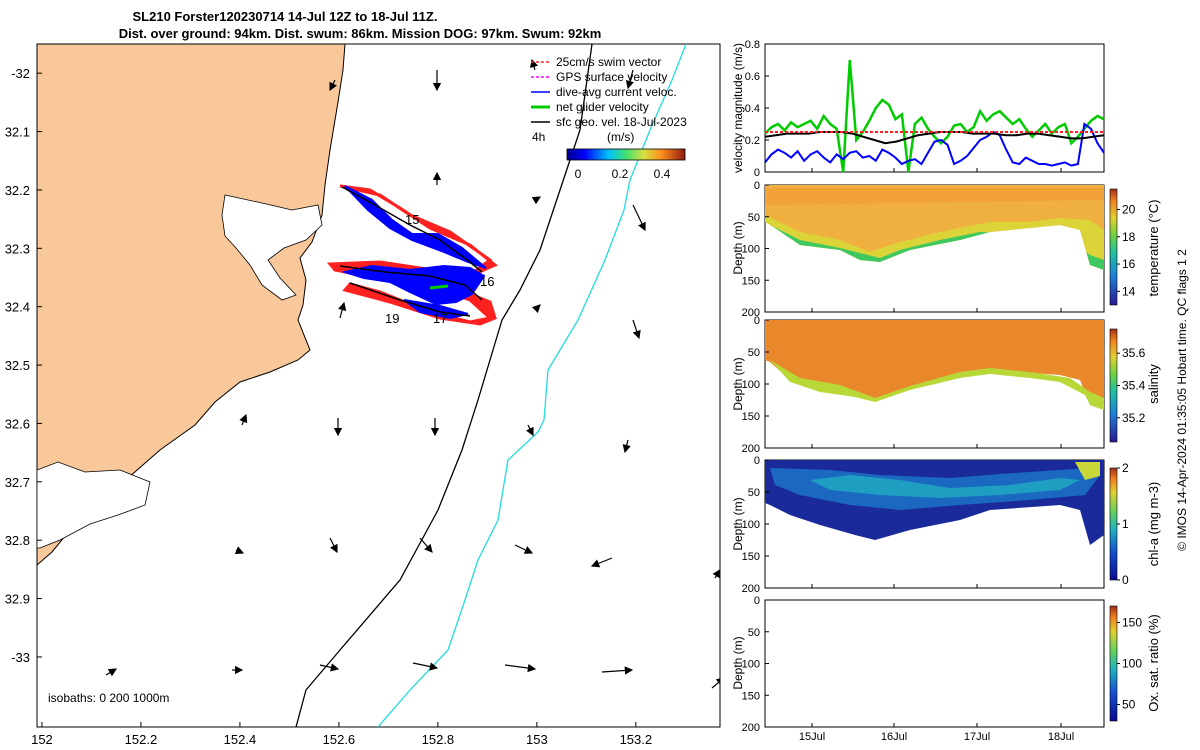 The height and width of the screenshot is (750, 1200). I want to click on salinity-deep, so click(937, 385).